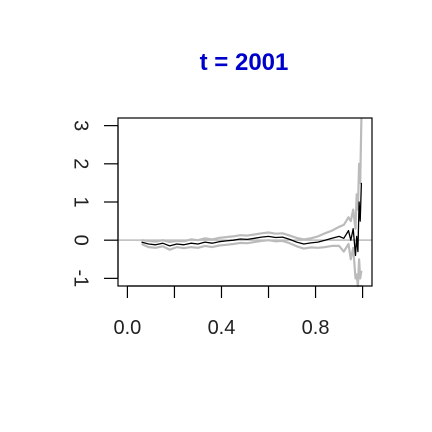  I want to click on x-tick-label: 0.4, so click(222, 328).